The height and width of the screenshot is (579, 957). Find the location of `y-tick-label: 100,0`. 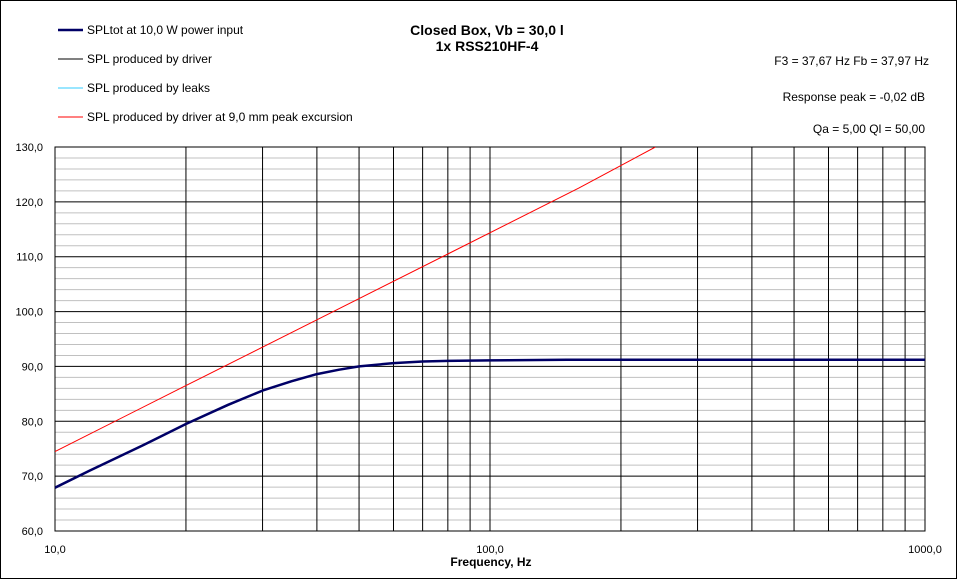

y-tick-label: 100,0 is located at coordinates (29, 313).